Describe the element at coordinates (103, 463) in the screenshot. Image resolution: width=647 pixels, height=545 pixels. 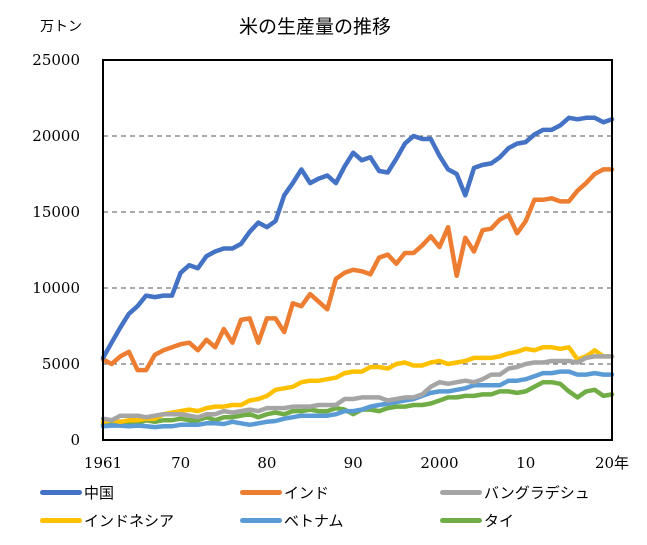
I see `x-tick-label: 1961` at that location.